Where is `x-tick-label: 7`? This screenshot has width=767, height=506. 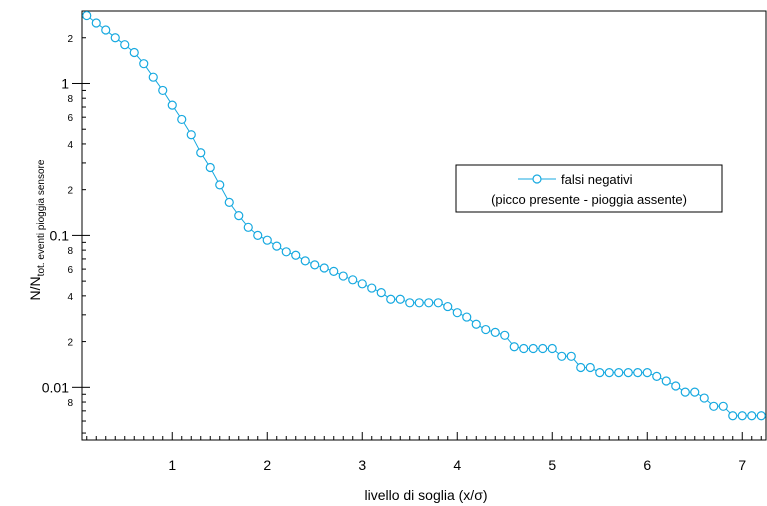
x-tick-label: 7 is located at coordinates (742, 465).